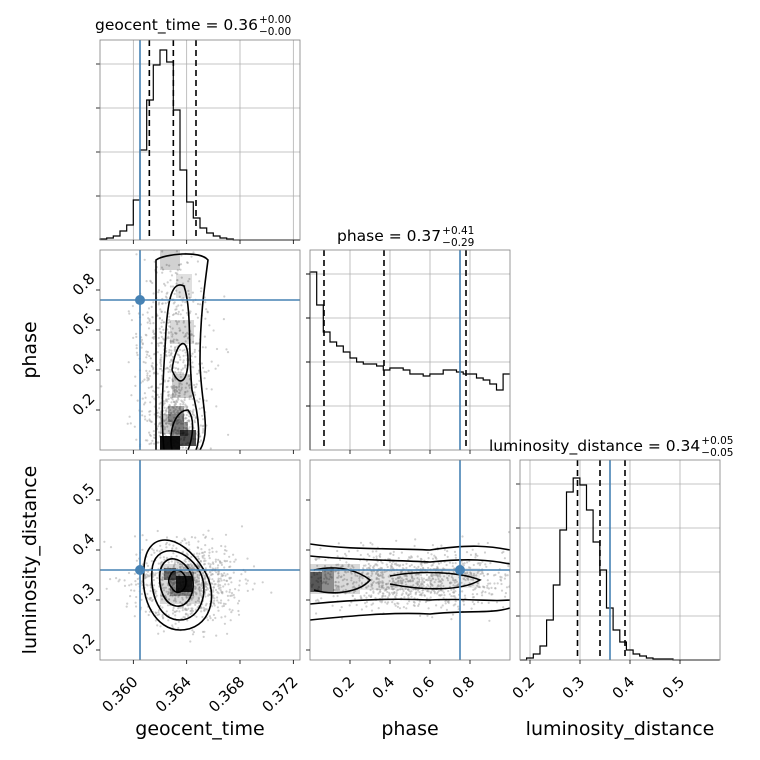 The image size is (760, 760). Describe the element at coordinates (409, 729) in the screenshot. I see `x-axis-label: phase` at that location.